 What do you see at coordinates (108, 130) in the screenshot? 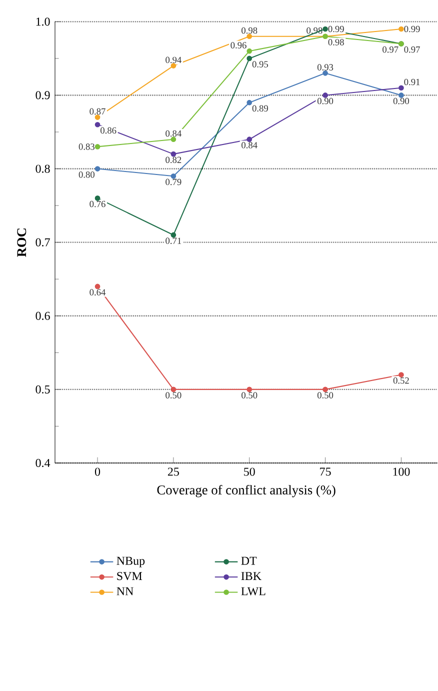
I see `data-label: 0.86` at bounding box center [108, 130].